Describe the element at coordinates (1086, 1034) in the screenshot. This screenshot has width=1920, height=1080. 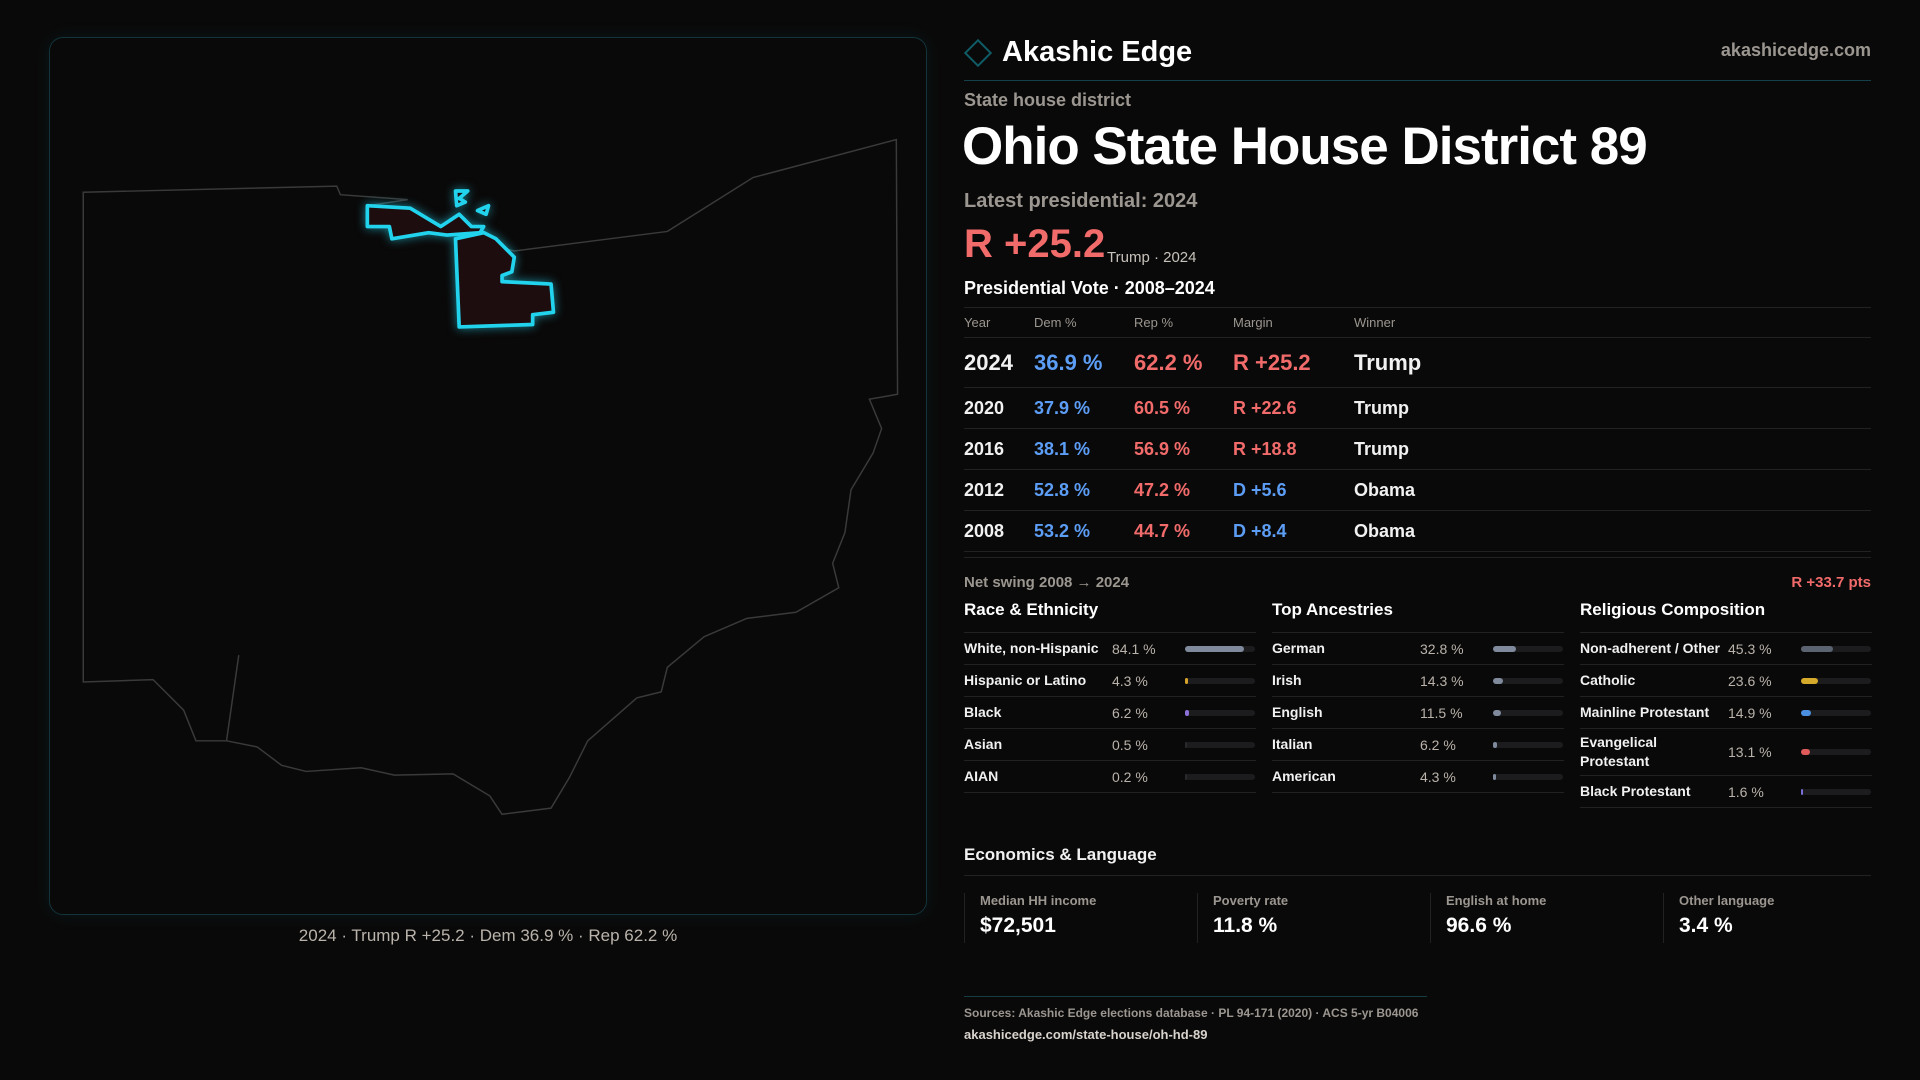
I see `page-url: akashicedge.com/state-house/oh-hd-89` at that location.